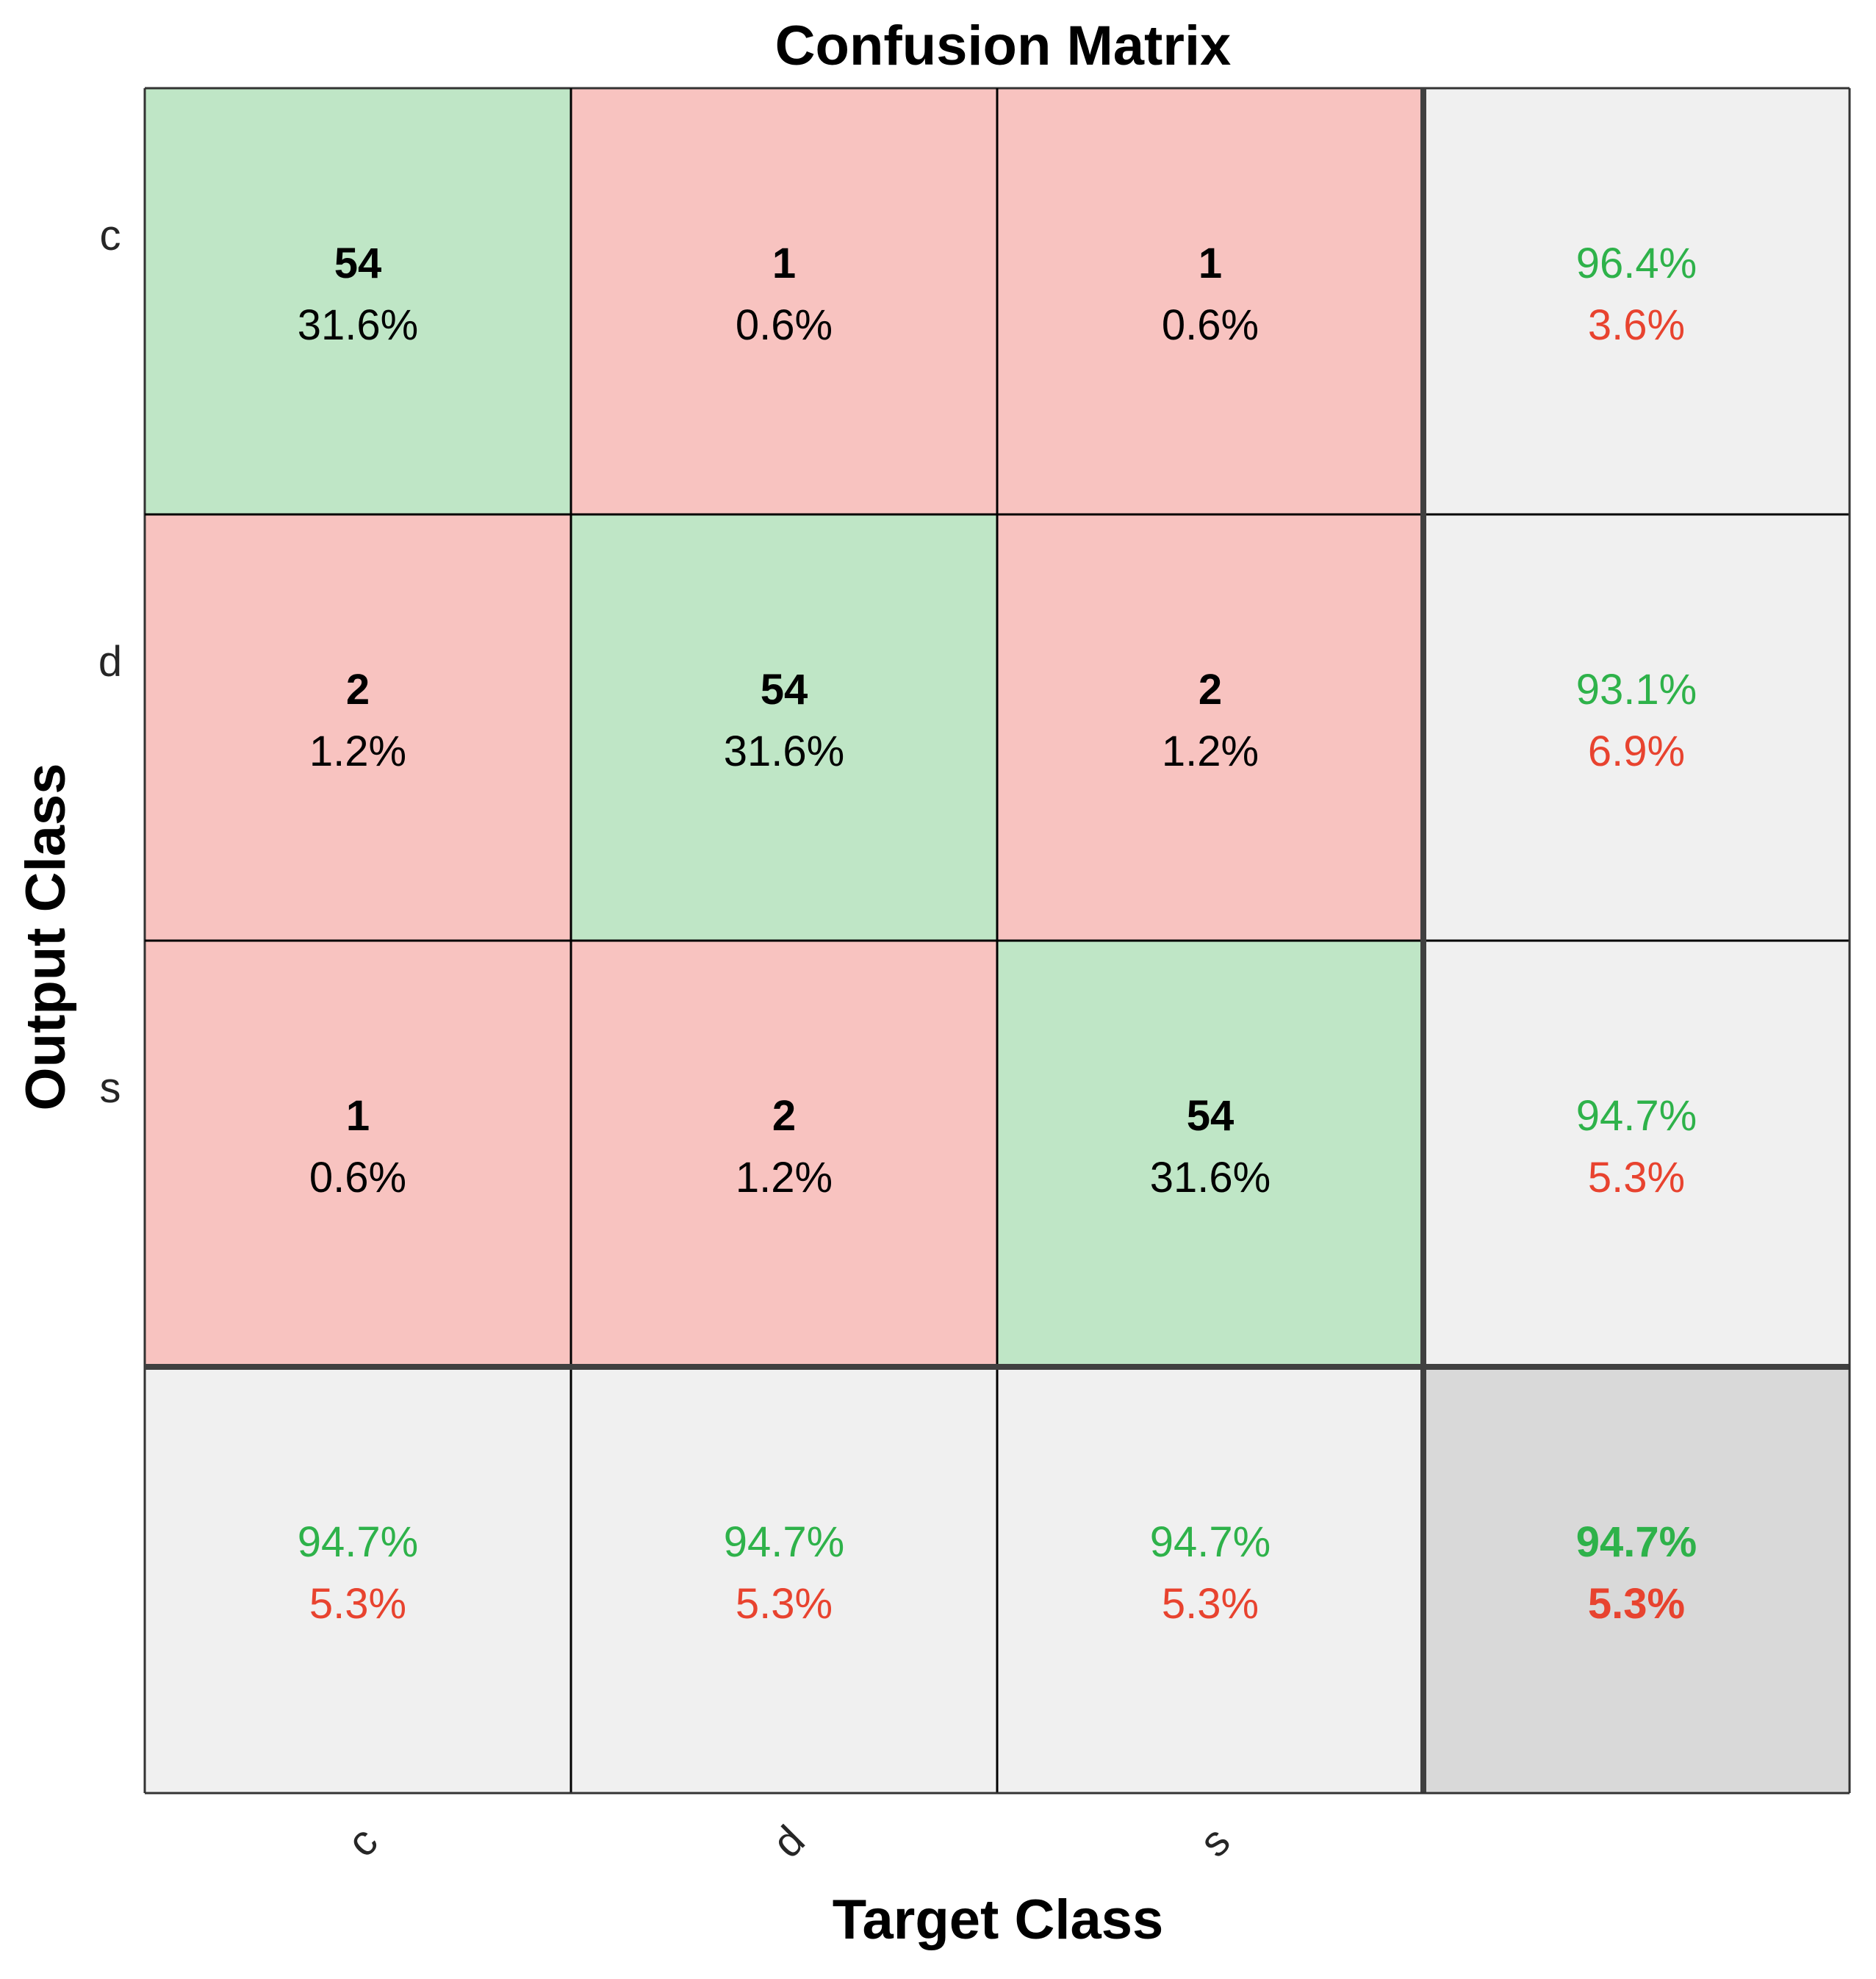  What do you see at coordinates (784, 263) in the screenshot?
I see `matrix-cell-0-1-top: 1` at bounding box center [784, 263].